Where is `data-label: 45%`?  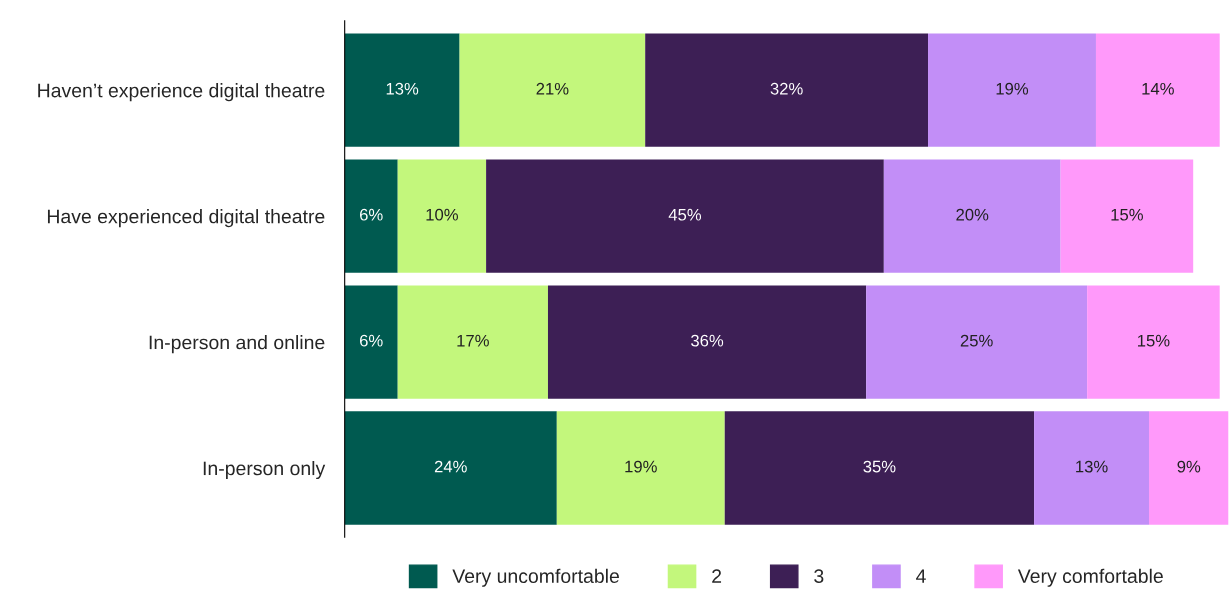 data-label: 45% is located at coordinates (685, 214).